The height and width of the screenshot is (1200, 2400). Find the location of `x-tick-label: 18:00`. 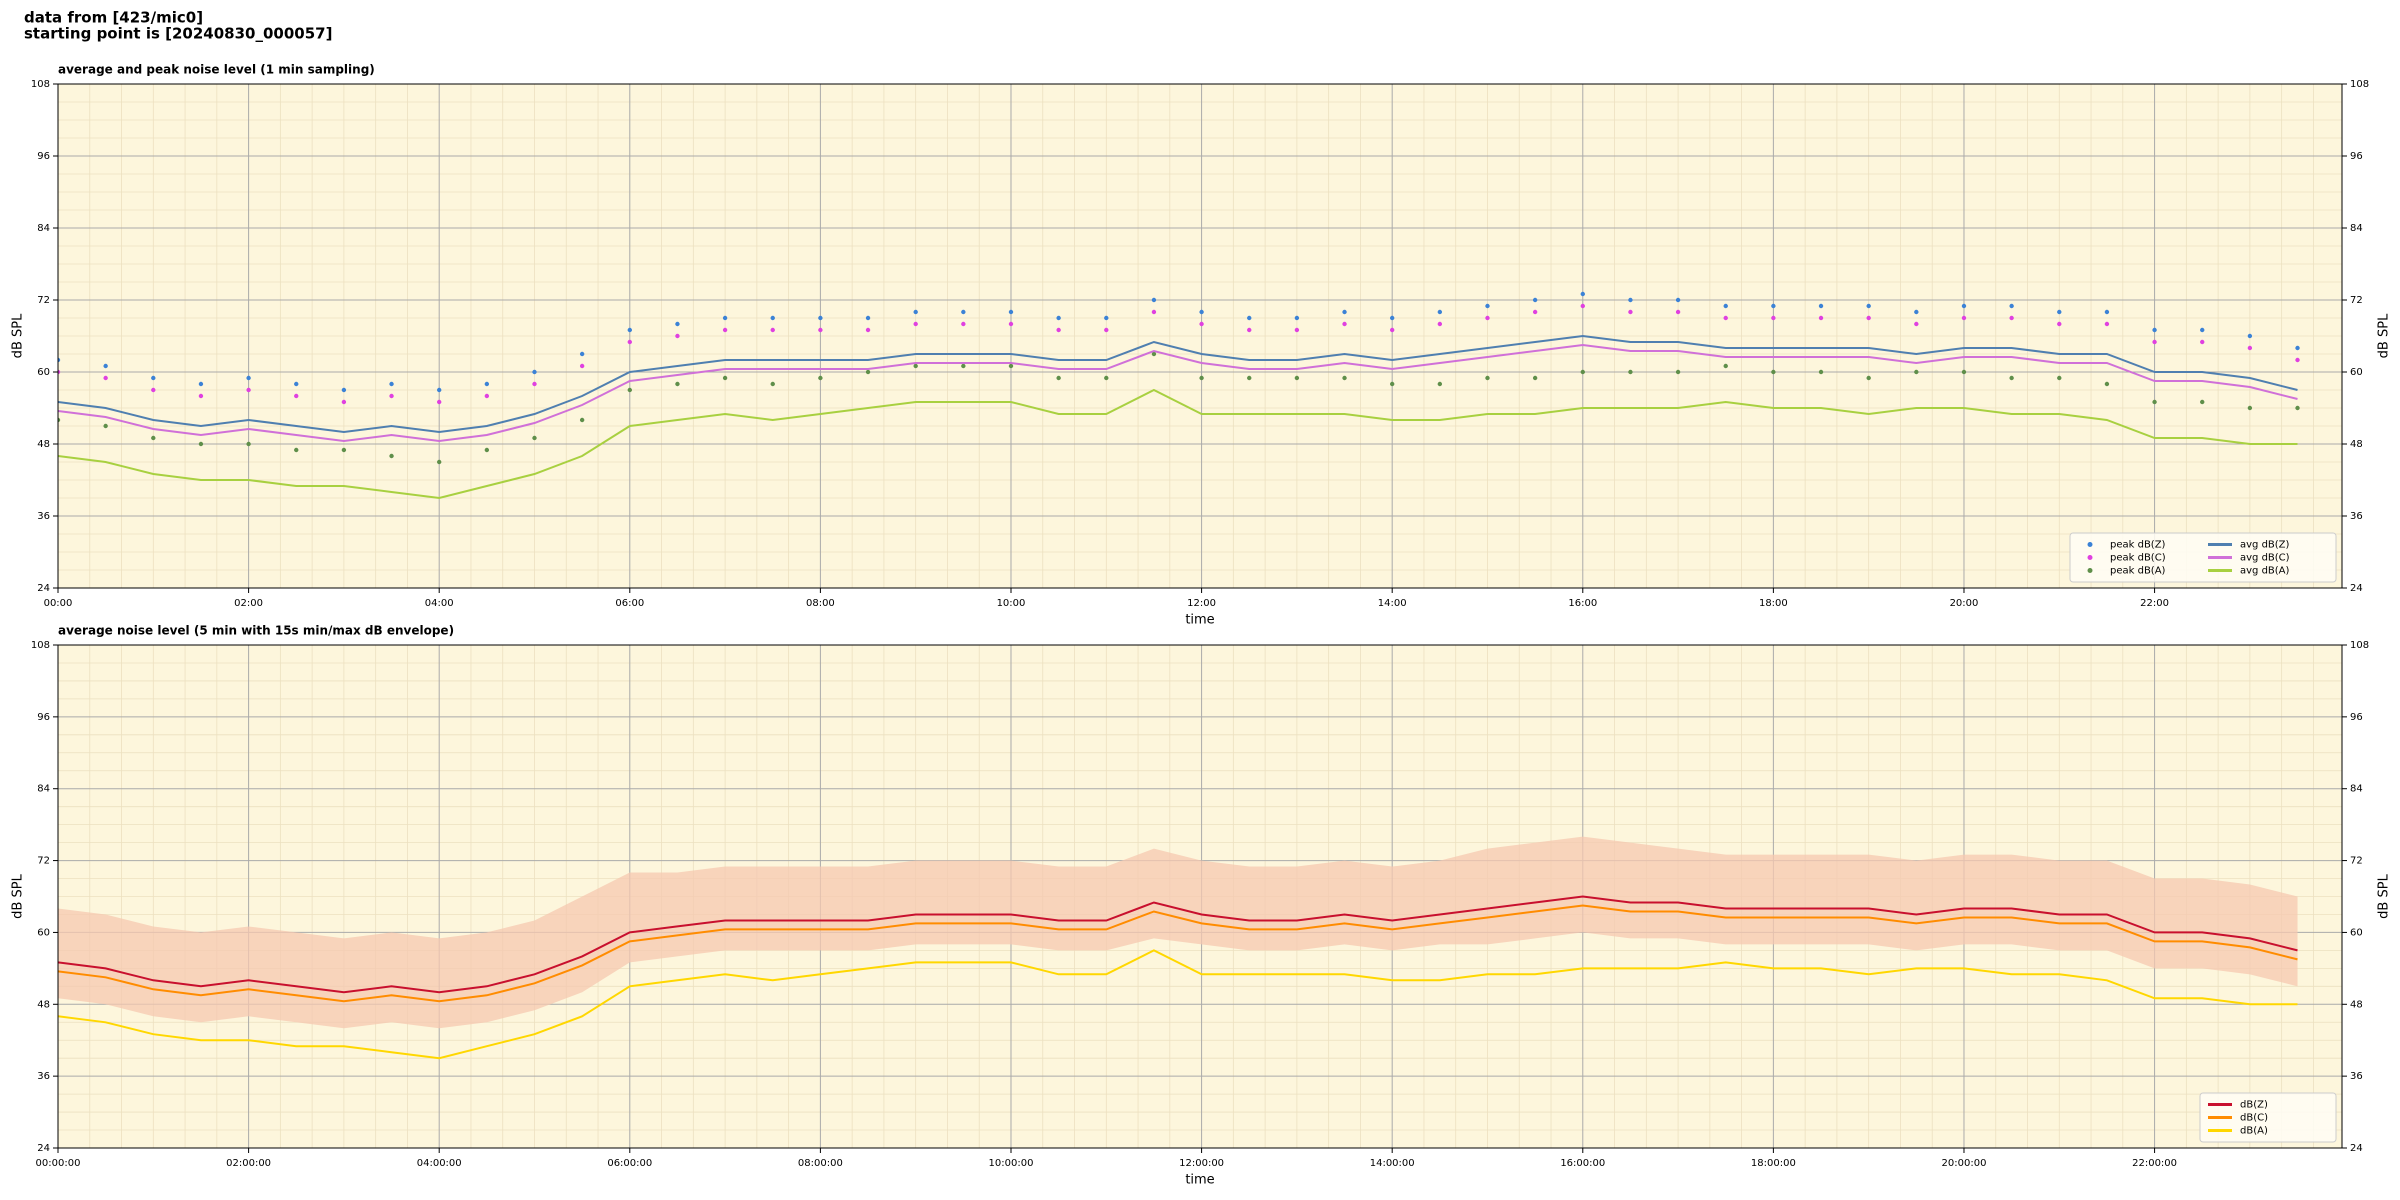

x-tick-label: 18:00 is located at coordinates (1773, 603).